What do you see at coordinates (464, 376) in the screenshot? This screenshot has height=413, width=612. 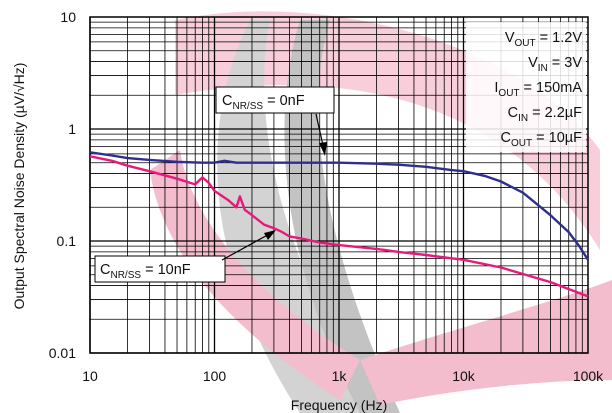 I see `x-tick-label: 10k` at bounding box center [464, 376].